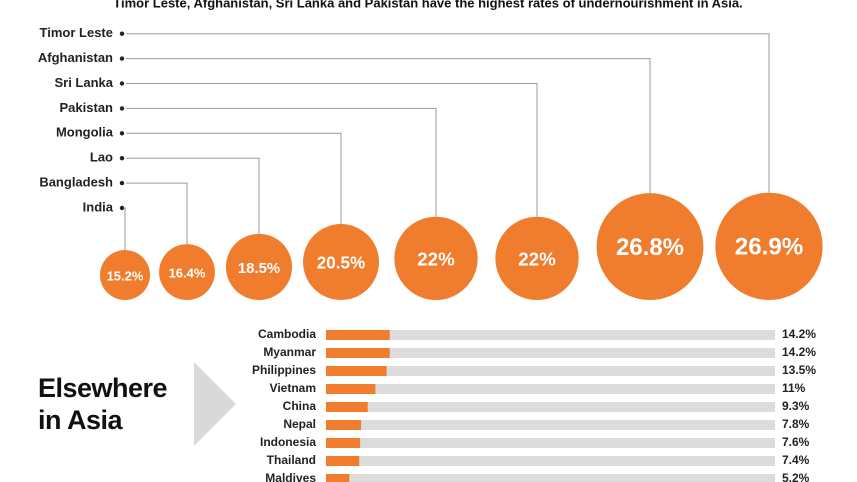 Image resolution: width=857 pixels, height=482 pixels. I want to click on value-label: 15.2%, so click(125, 275).